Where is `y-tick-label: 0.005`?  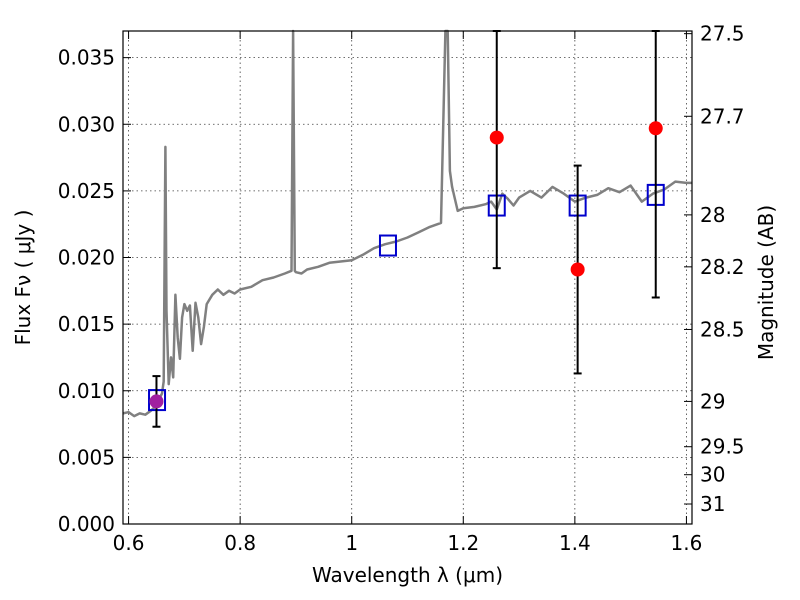 y-tick-label: 0.005 is located at coordinates (86, 457).